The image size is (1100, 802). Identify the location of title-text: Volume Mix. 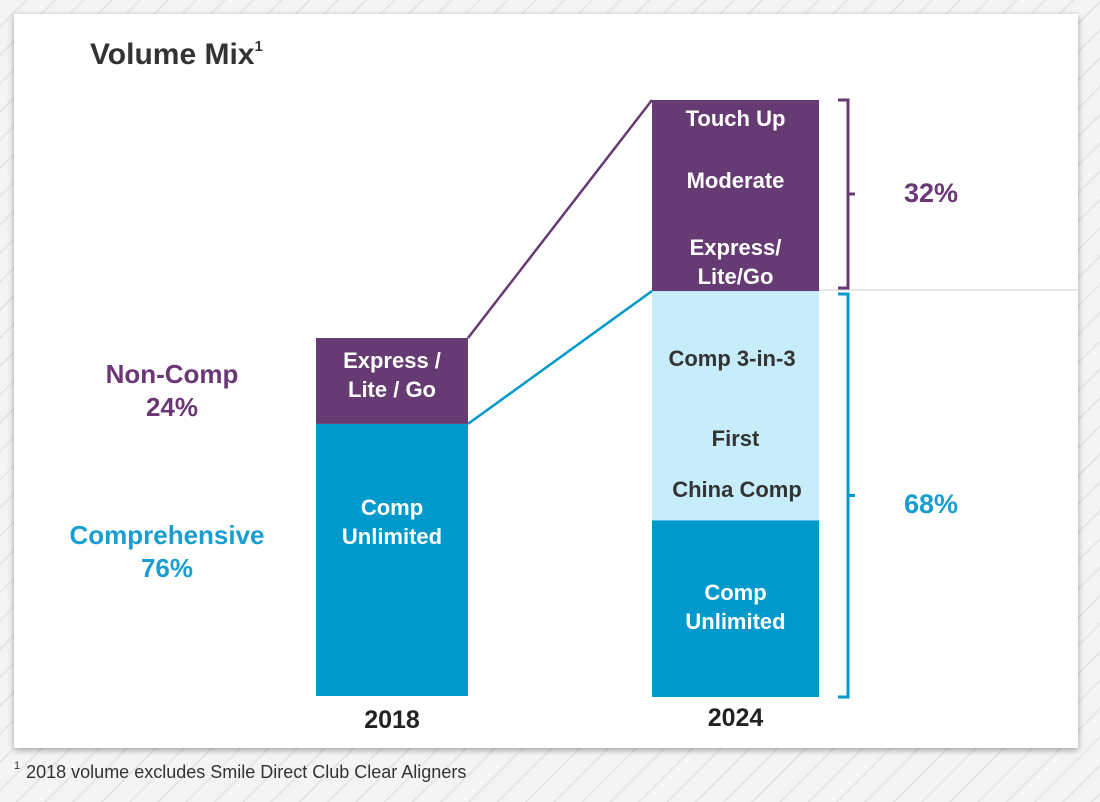
(172, 54).